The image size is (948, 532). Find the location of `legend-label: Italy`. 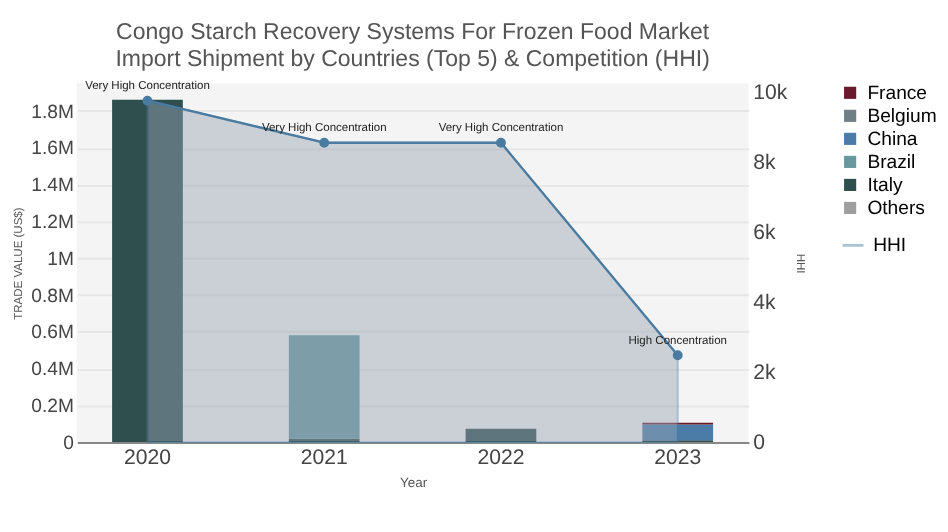

legend-label: Italy is located at coordinates (885, 185).